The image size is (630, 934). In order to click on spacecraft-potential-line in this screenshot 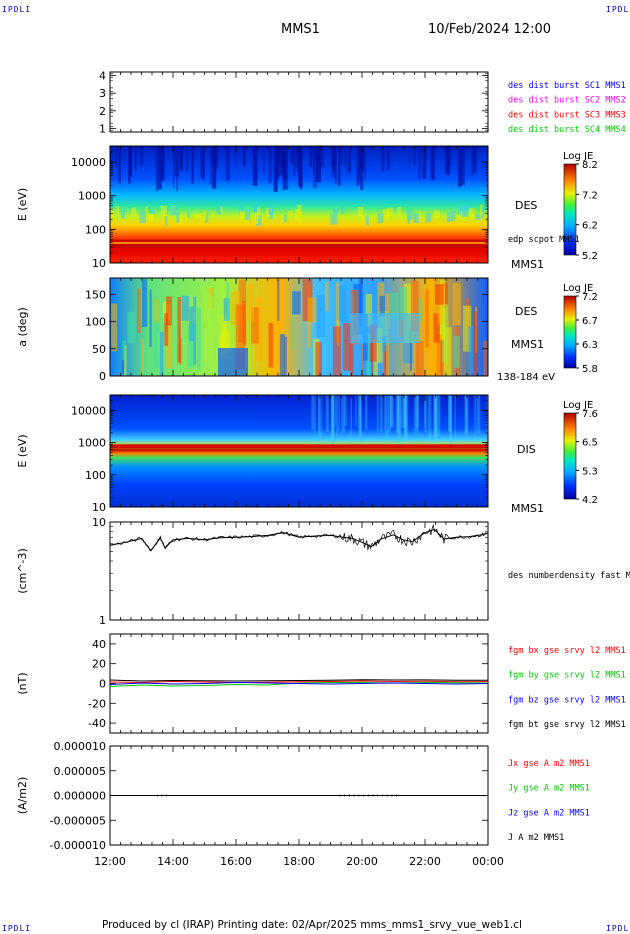, I will do `click(299, 242)`.